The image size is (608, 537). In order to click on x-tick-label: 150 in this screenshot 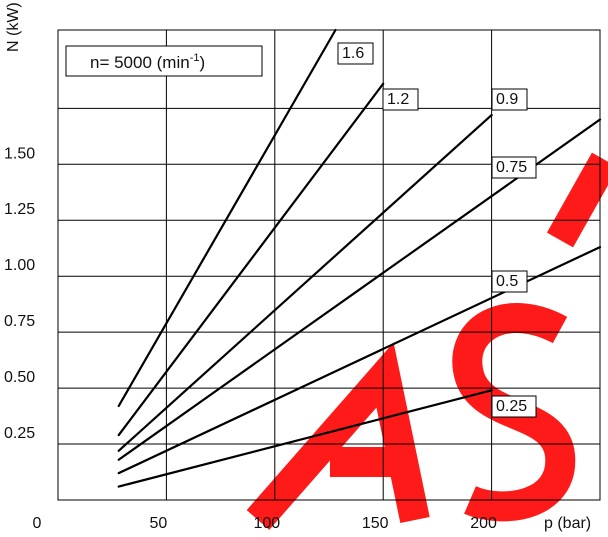, I will do `click(375, 523)`.